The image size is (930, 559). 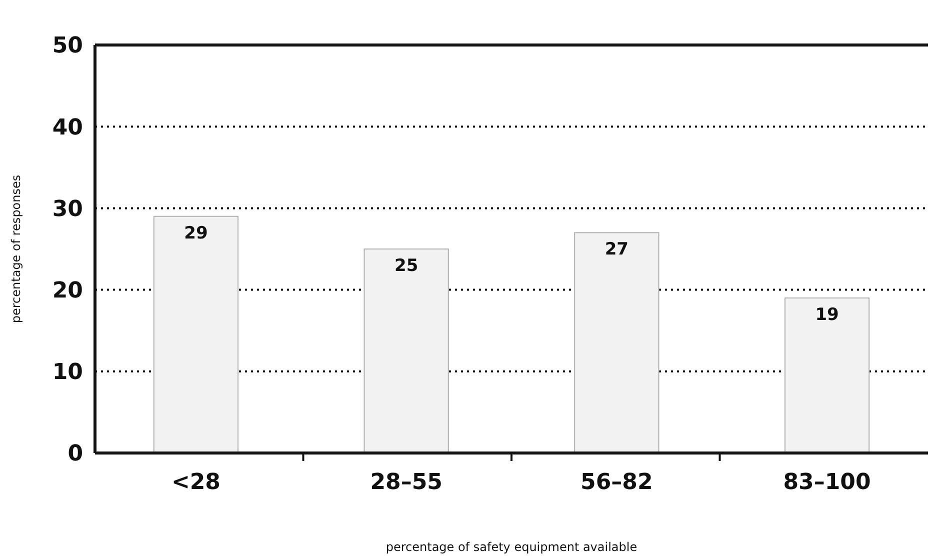 What do you see at coordinates (67, 291) in the screenshot?
I see `y-tick-label: 20` at bounding box center [67, 291].